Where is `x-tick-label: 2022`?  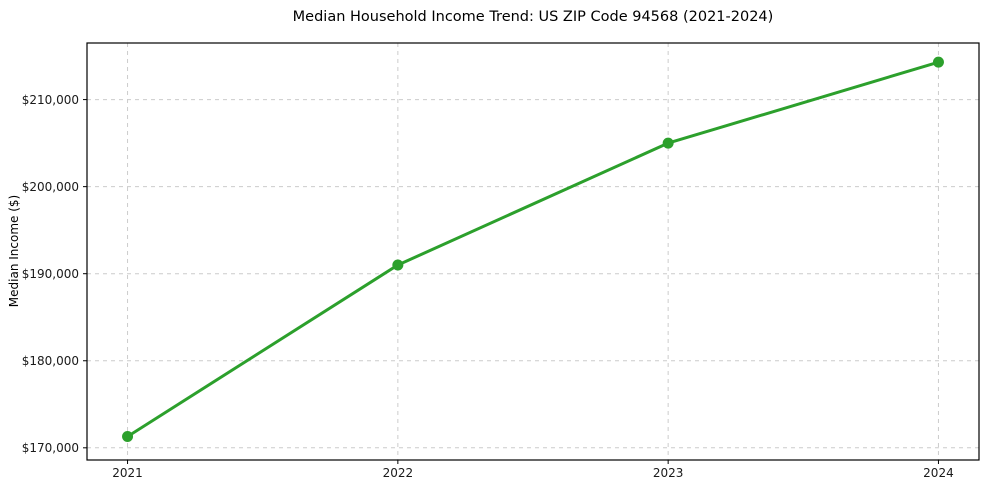 x-tick-label: 2022 is located at coordinates (398, 473).